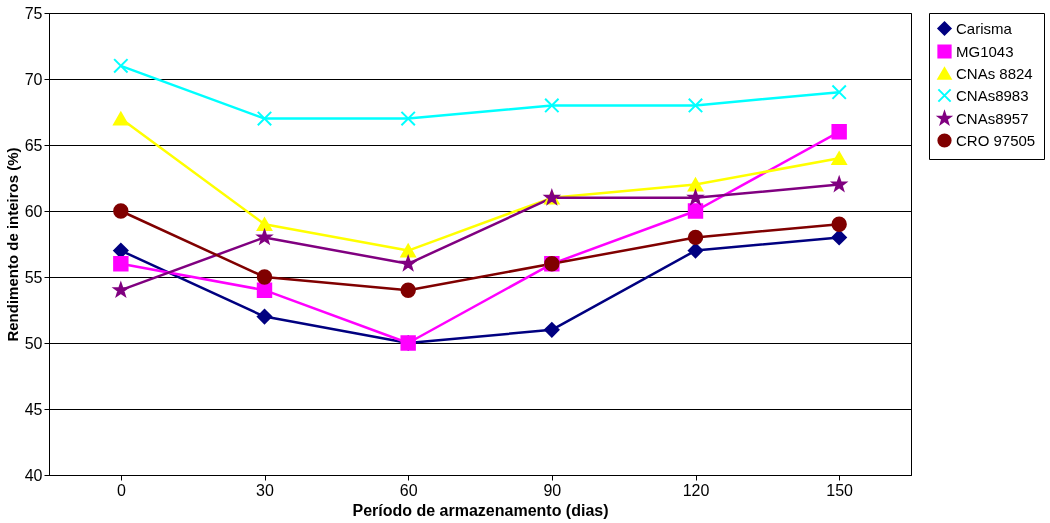  What do you see at coordinates (984, 28) in the screenshot?
I see `legend-label: Carisma` at bounding box center [984, 28].